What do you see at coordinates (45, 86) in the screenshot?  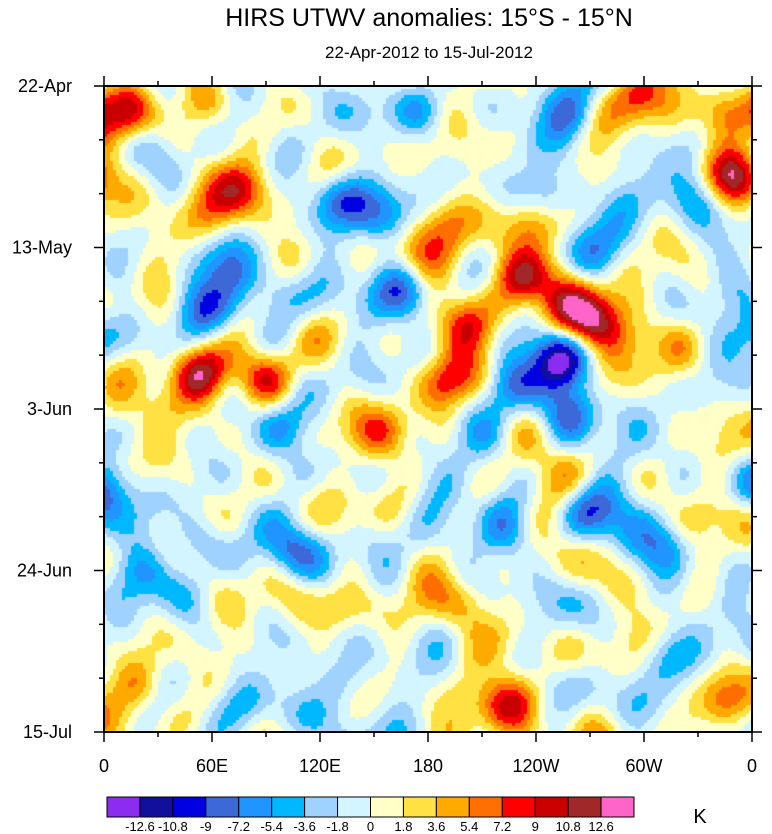 I see `y-tick-label: 22-Apr` at bounding box center [45, 86].